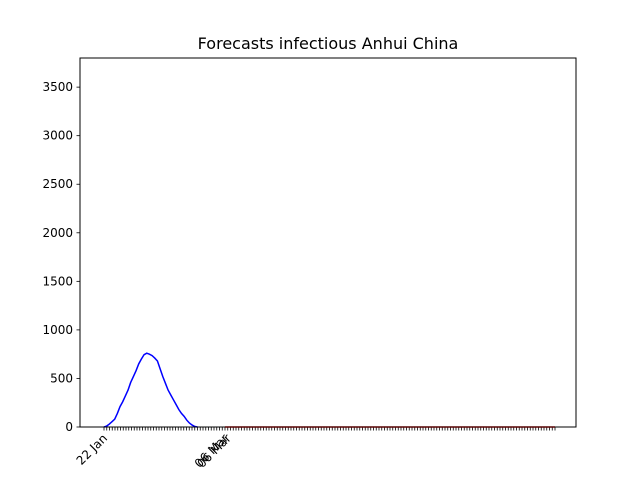  Describe the element at coordinates (61, 378) in the screenshot. I see `y-tick-label: 500` at that location.